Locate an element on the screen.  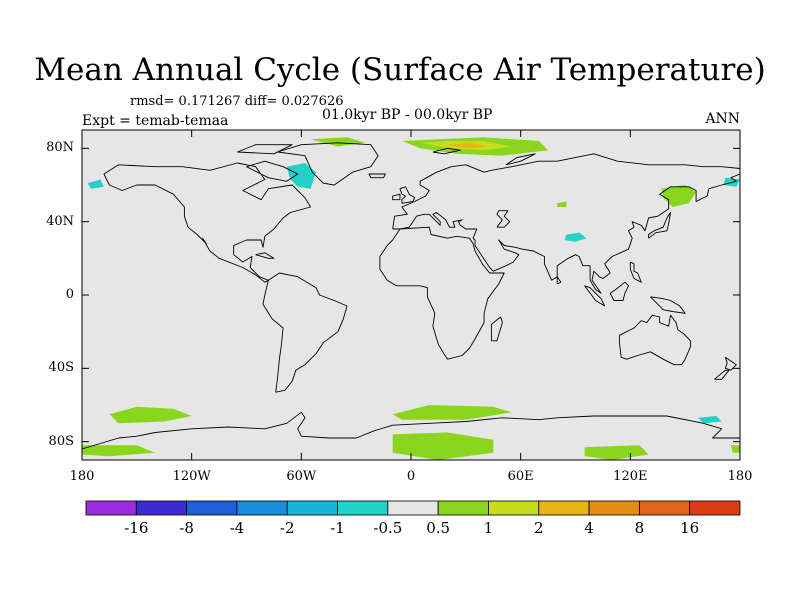
y-tick-label: 80S is located at coordinates (61, 441).